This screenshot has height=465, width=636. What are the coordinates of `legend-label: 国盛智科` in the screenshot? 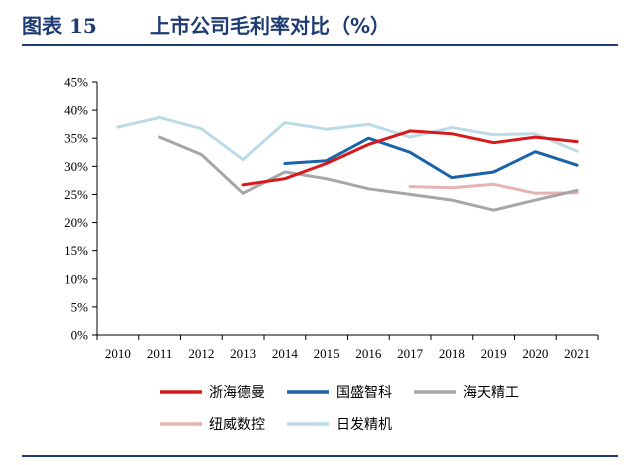 It's located at (364, 393).